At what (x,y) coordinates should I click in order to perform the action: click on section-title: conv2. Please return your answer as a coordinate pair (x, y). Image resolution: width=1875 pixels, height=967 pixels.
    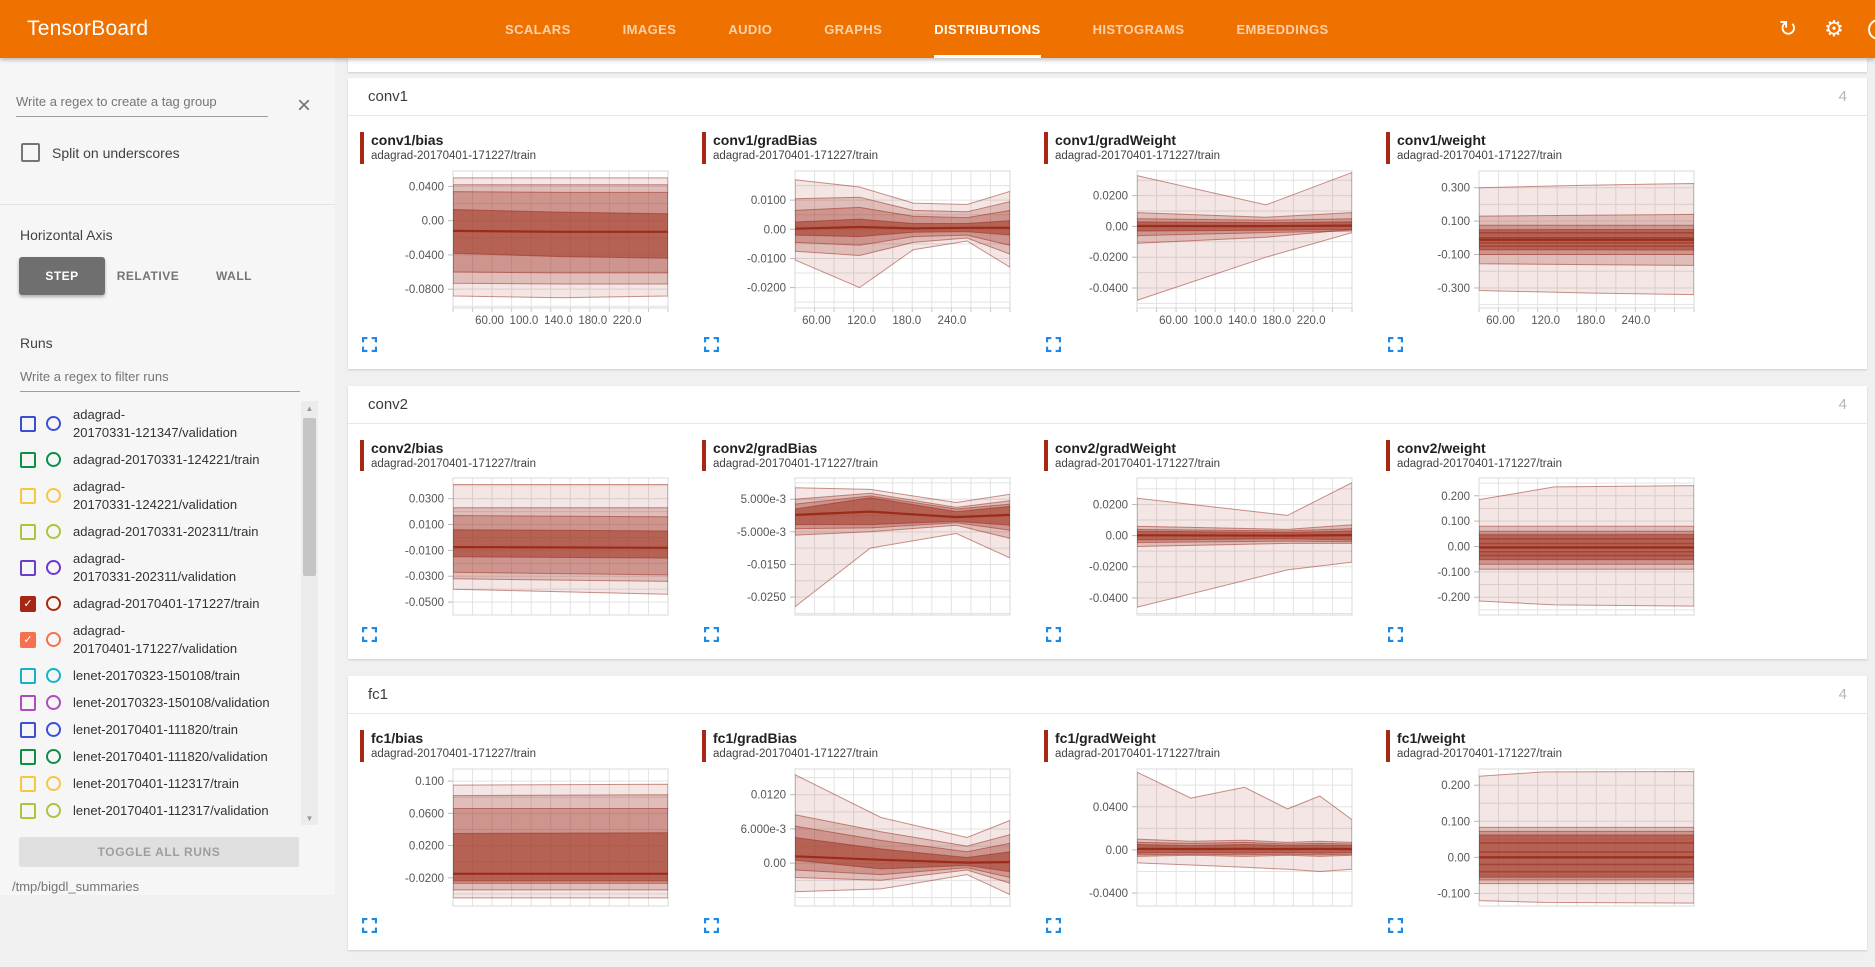
    Looking at the image, I should click on (388, 404).